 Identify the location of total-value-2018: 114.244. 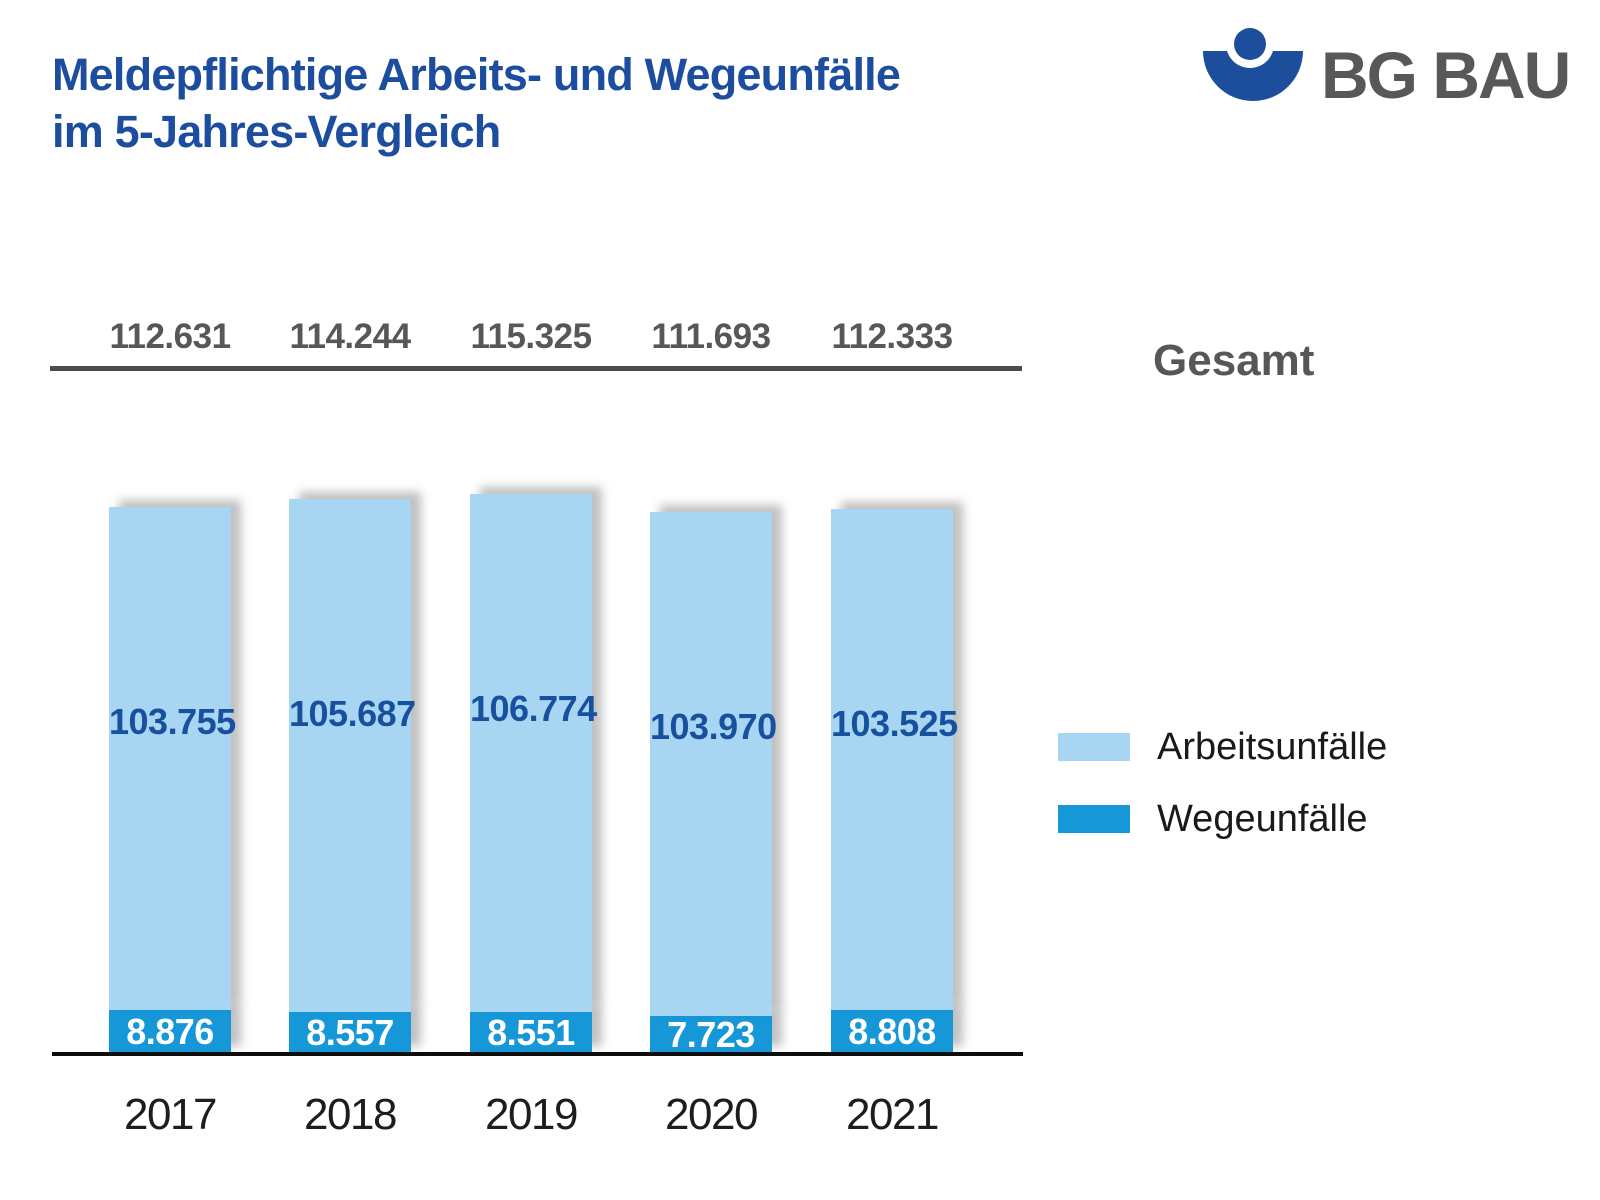
(350, 336).